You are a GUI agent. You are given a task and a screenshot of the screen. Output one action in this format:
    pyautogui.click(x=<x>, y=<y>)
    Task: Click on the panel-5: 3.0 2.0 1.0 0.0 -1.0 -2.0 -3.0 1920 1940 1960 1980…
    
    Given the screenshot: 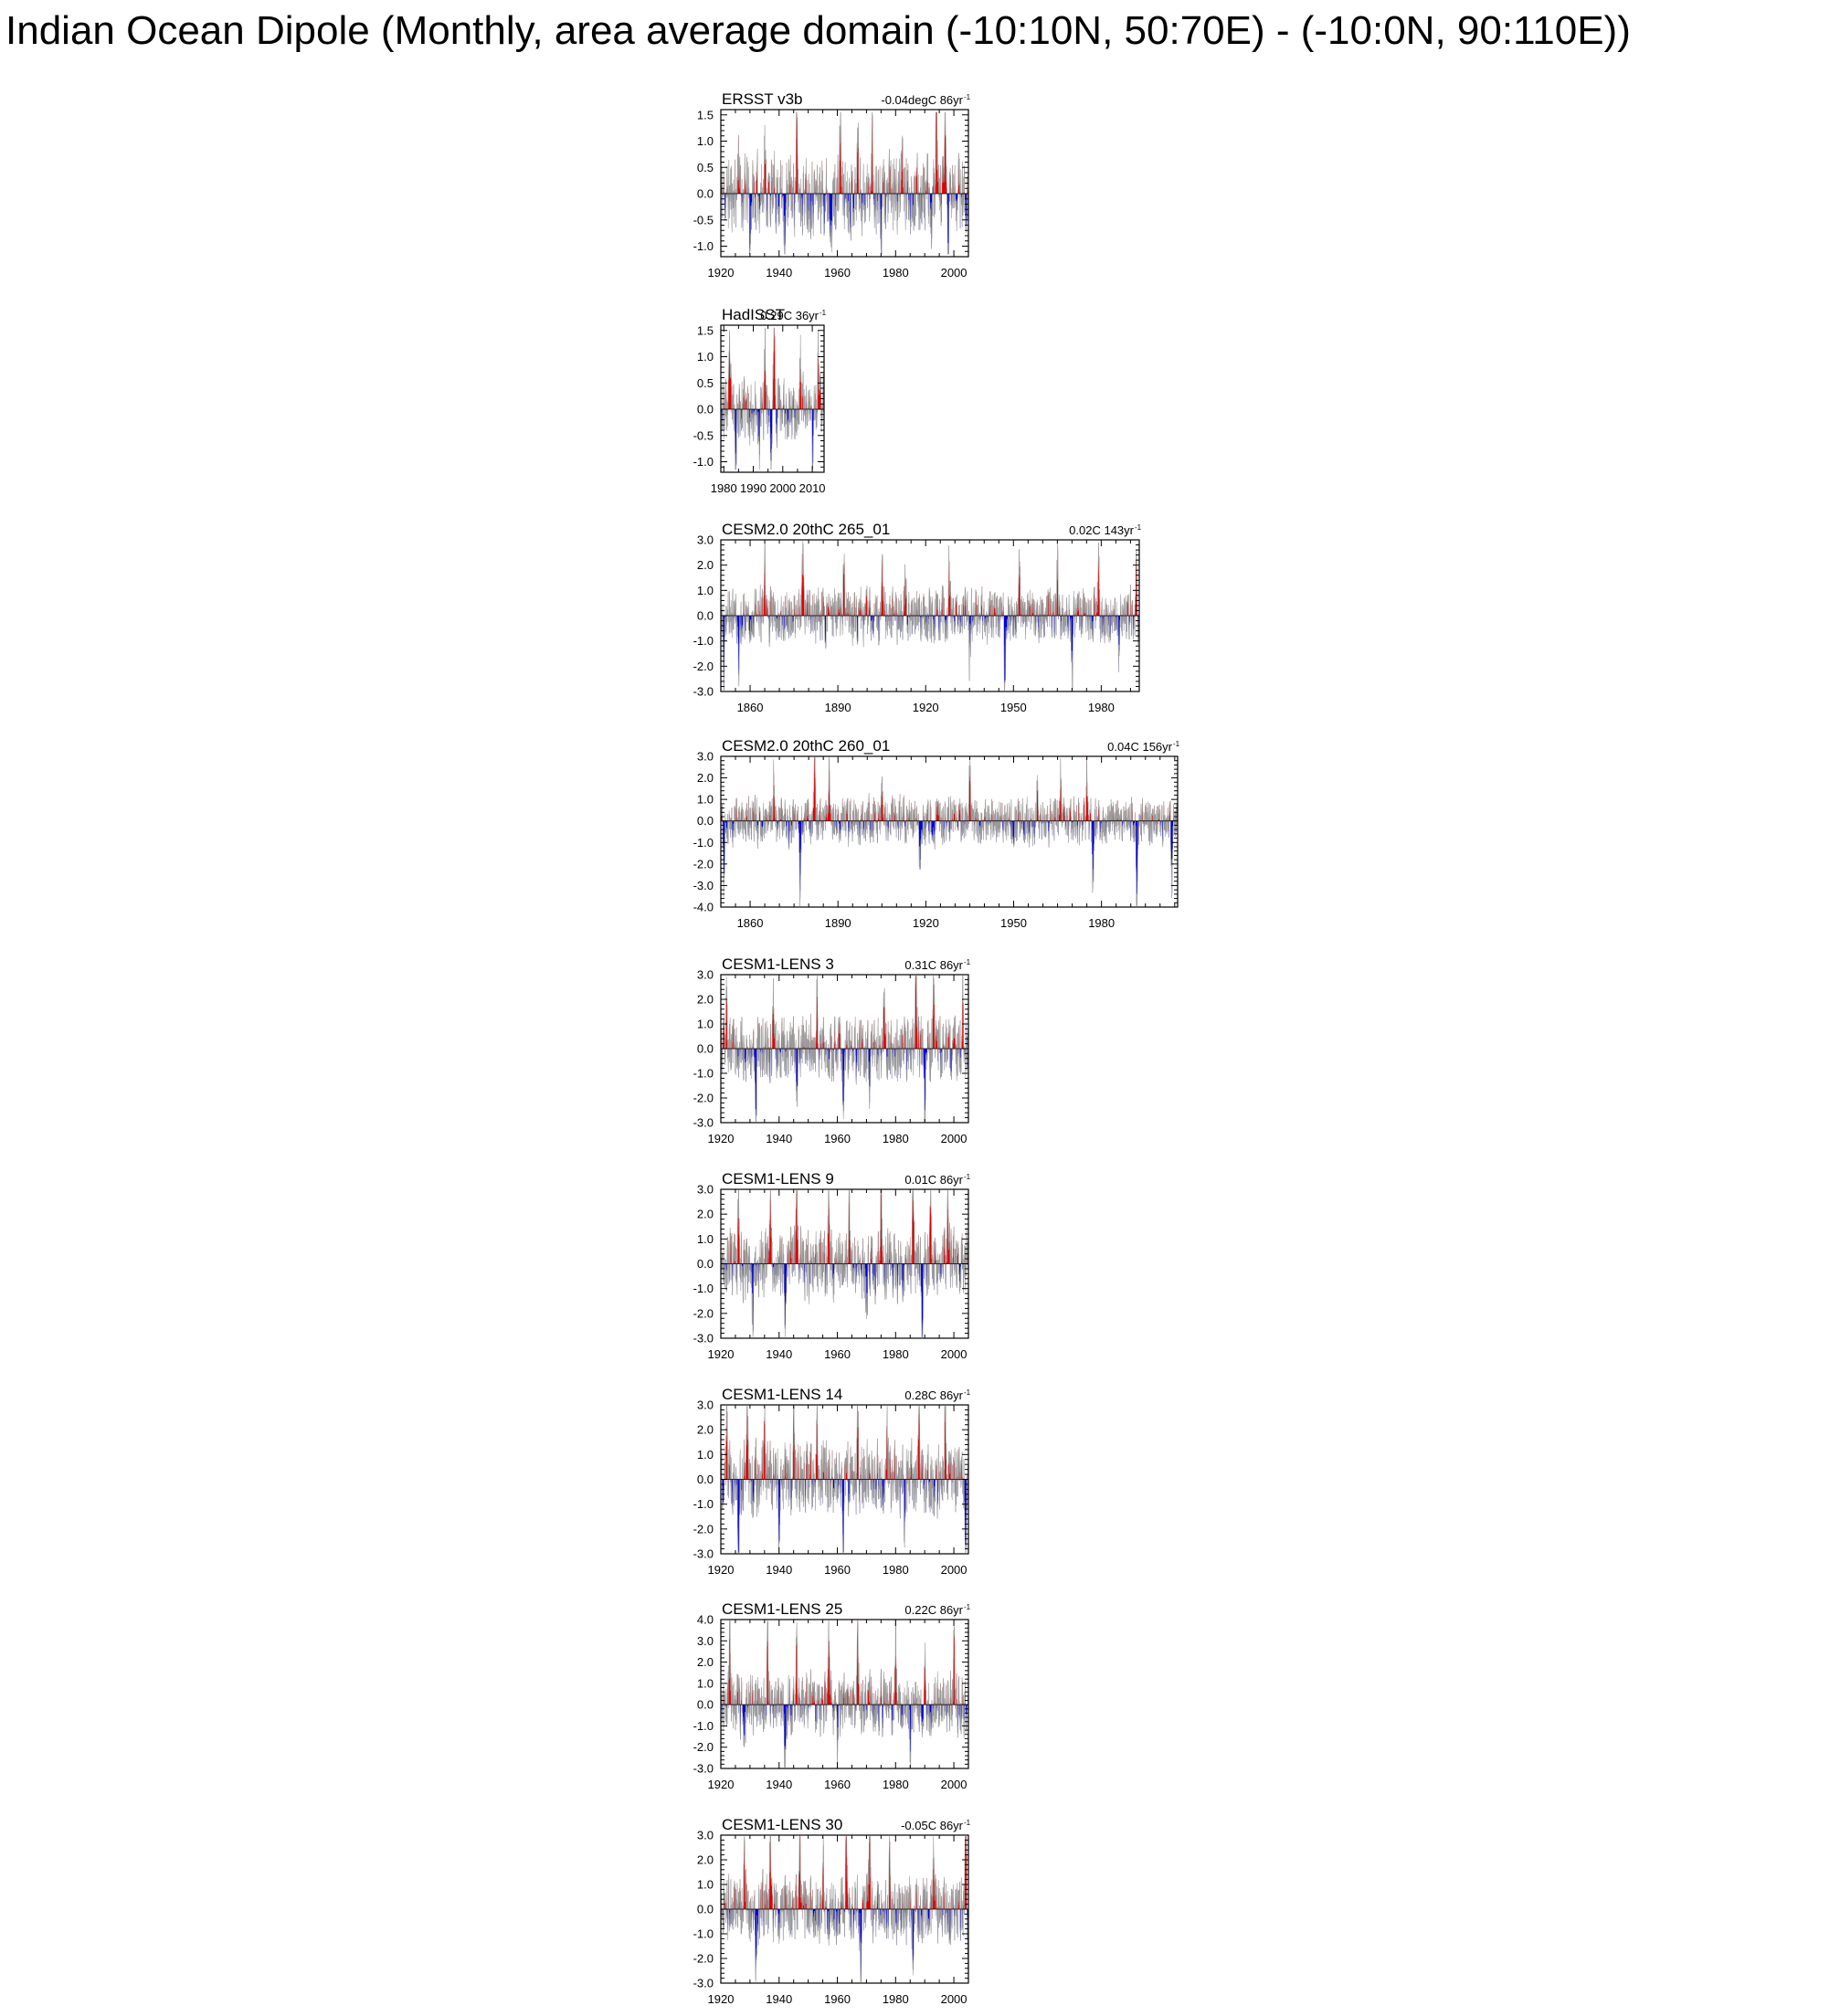 What is the action you would take?
    pyautogui.click(x=832, y=1050)
    